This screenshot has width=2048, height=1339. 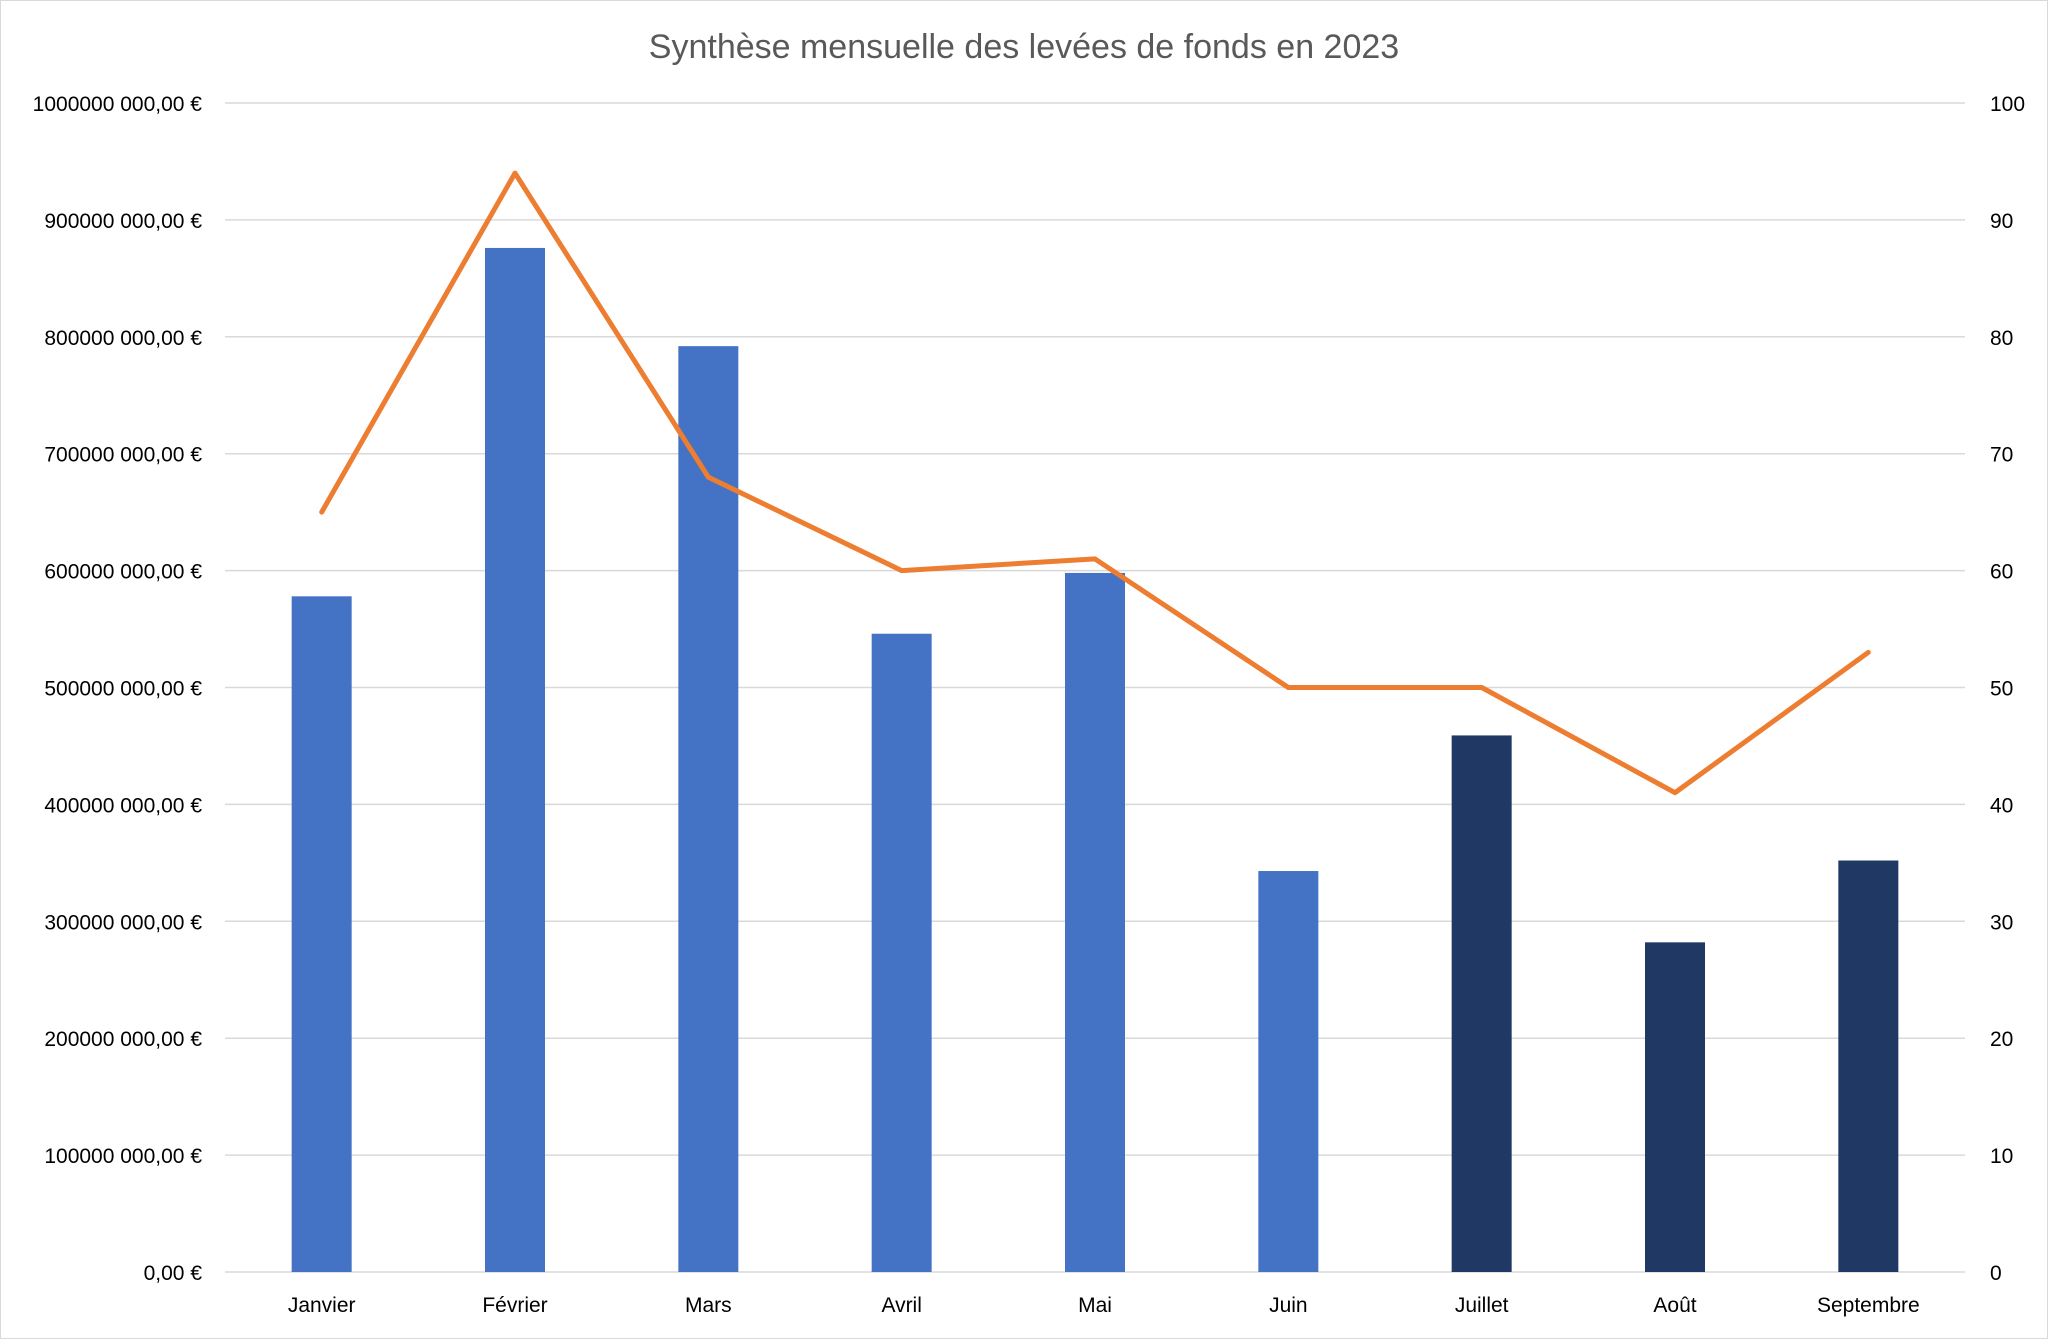 I want to click on y-right-tick-label: 70, so click(x=2001, y=455).